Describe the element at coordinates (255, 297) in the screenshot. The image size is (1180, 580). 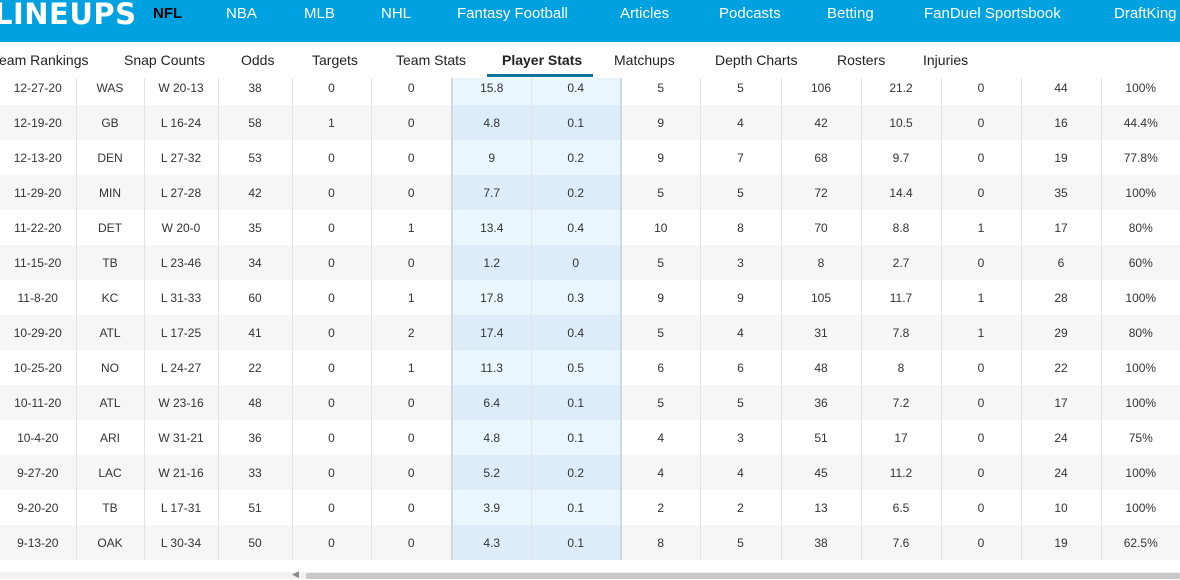
I see `table-cell: 60` at that location.